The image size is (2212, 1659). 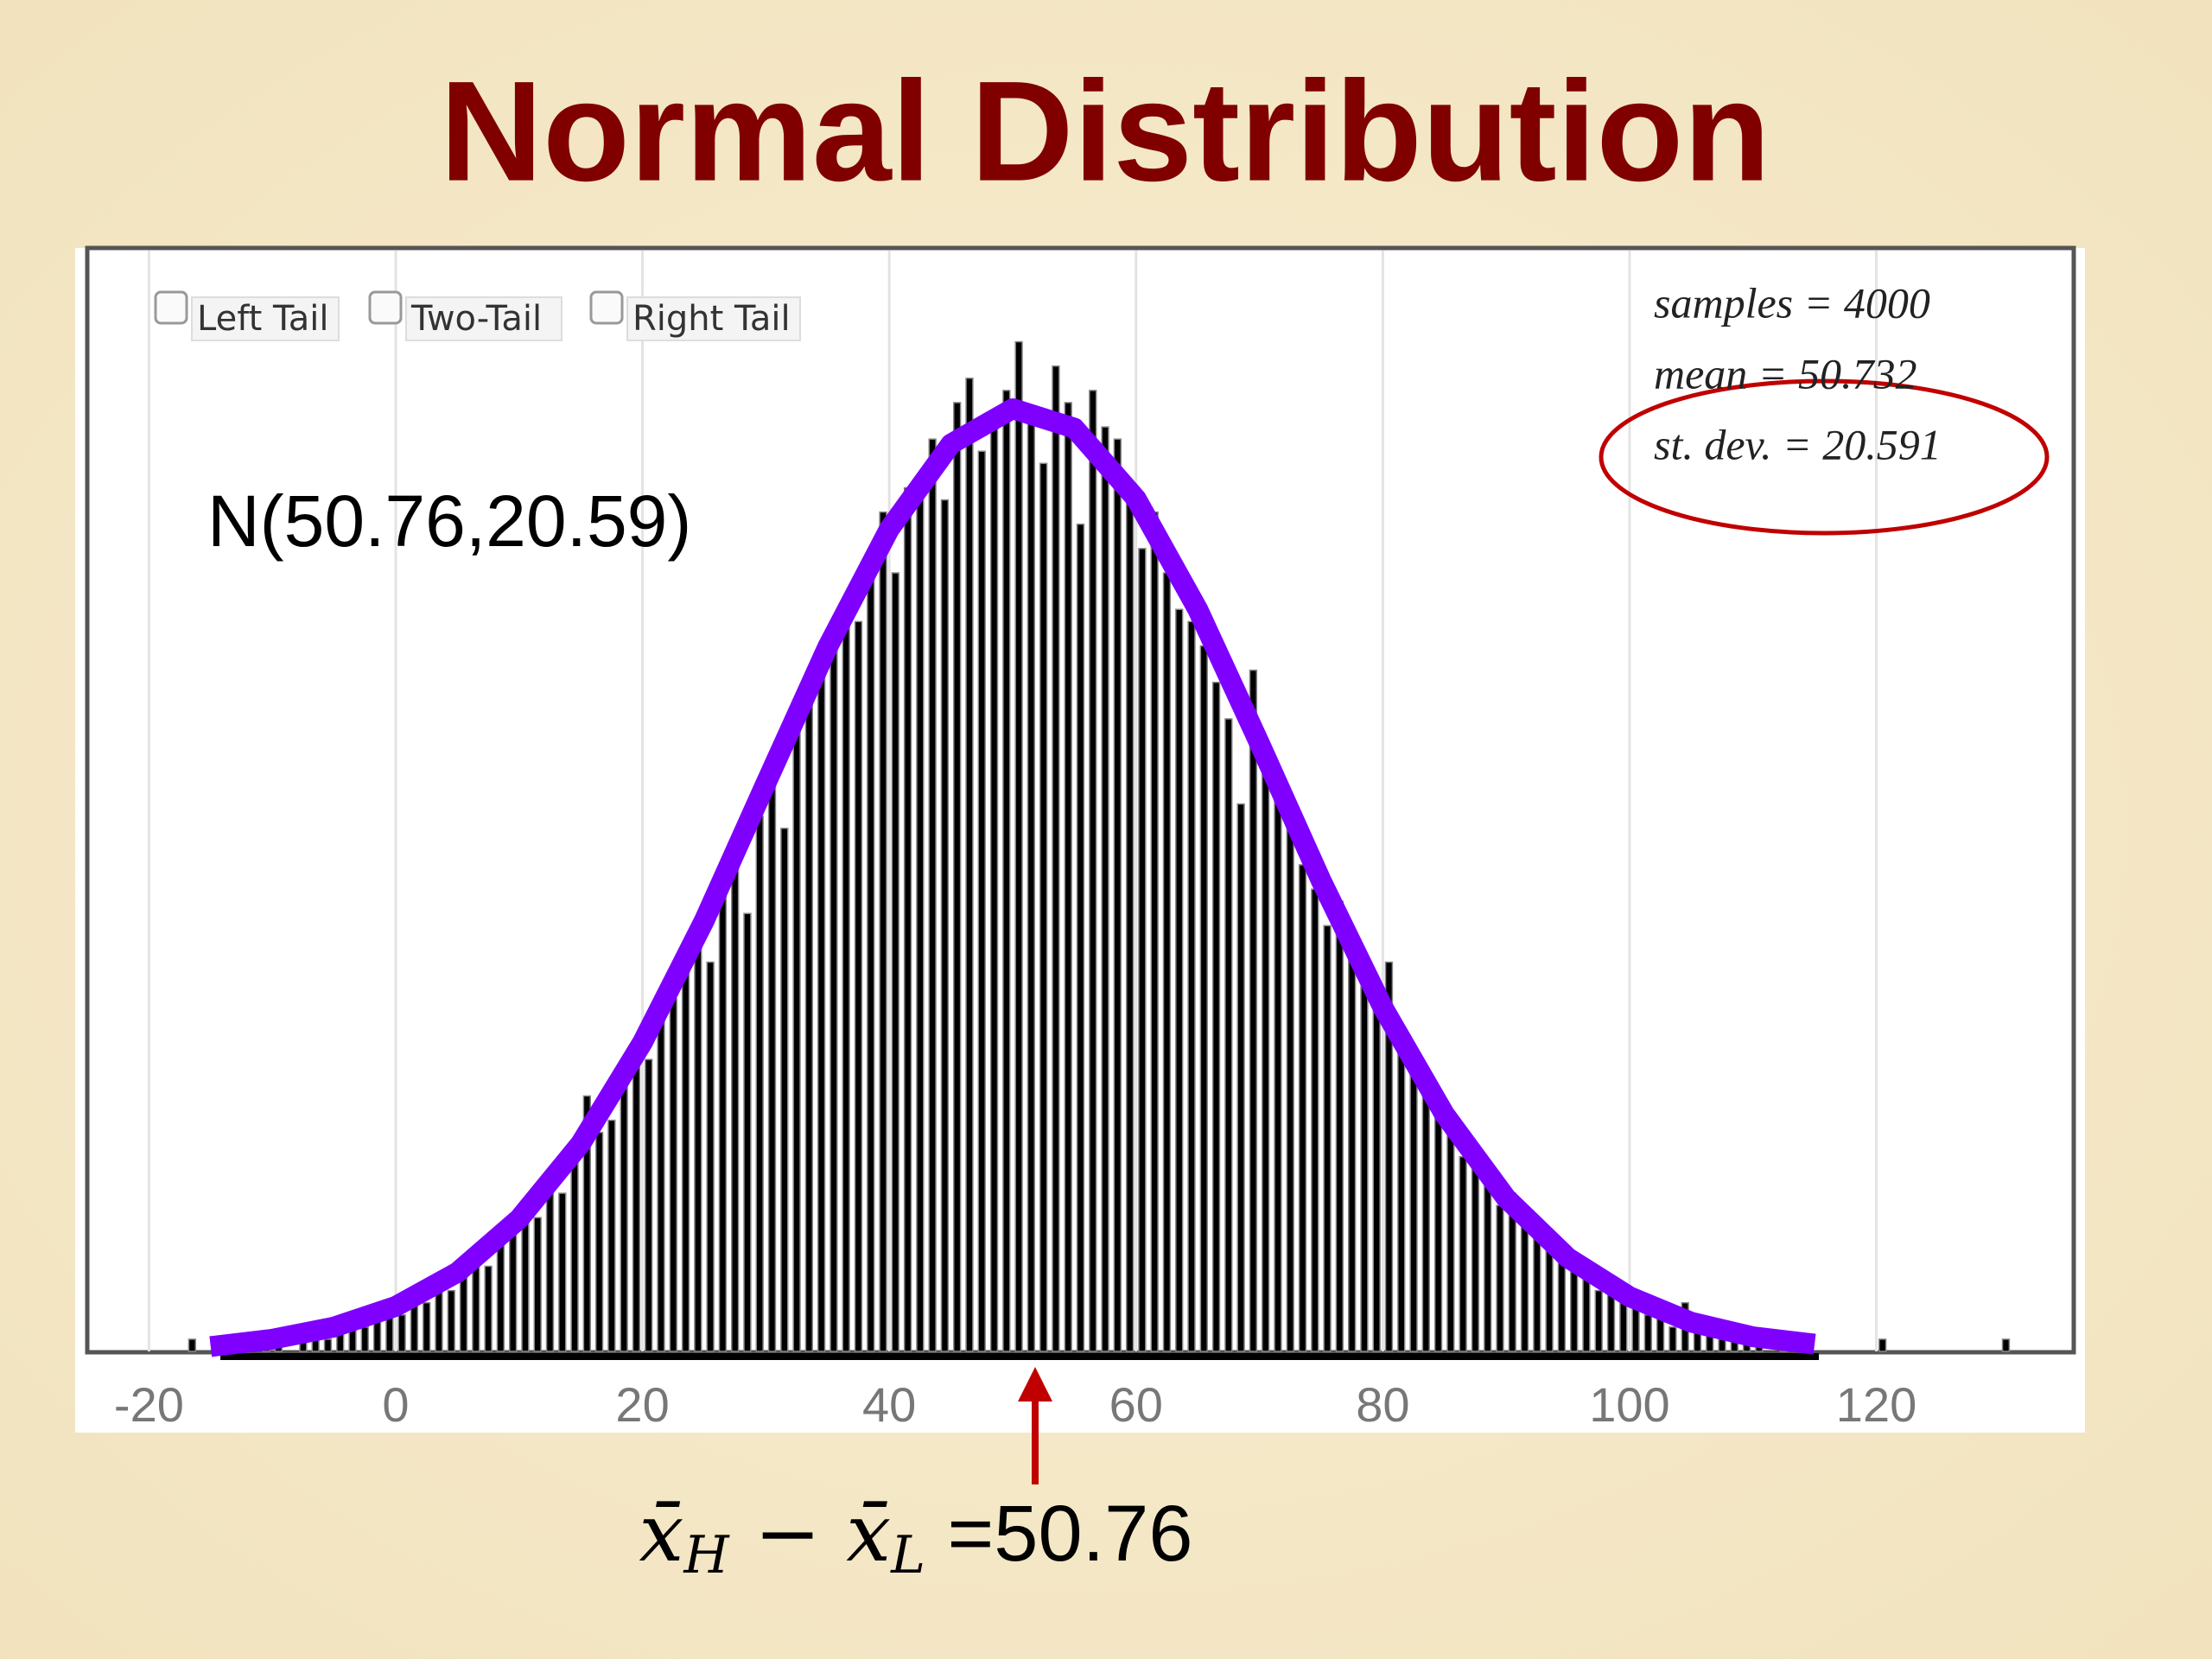 I want to click on formula: x̄H − x̄L =50.76, so click(x=915, y=1536).